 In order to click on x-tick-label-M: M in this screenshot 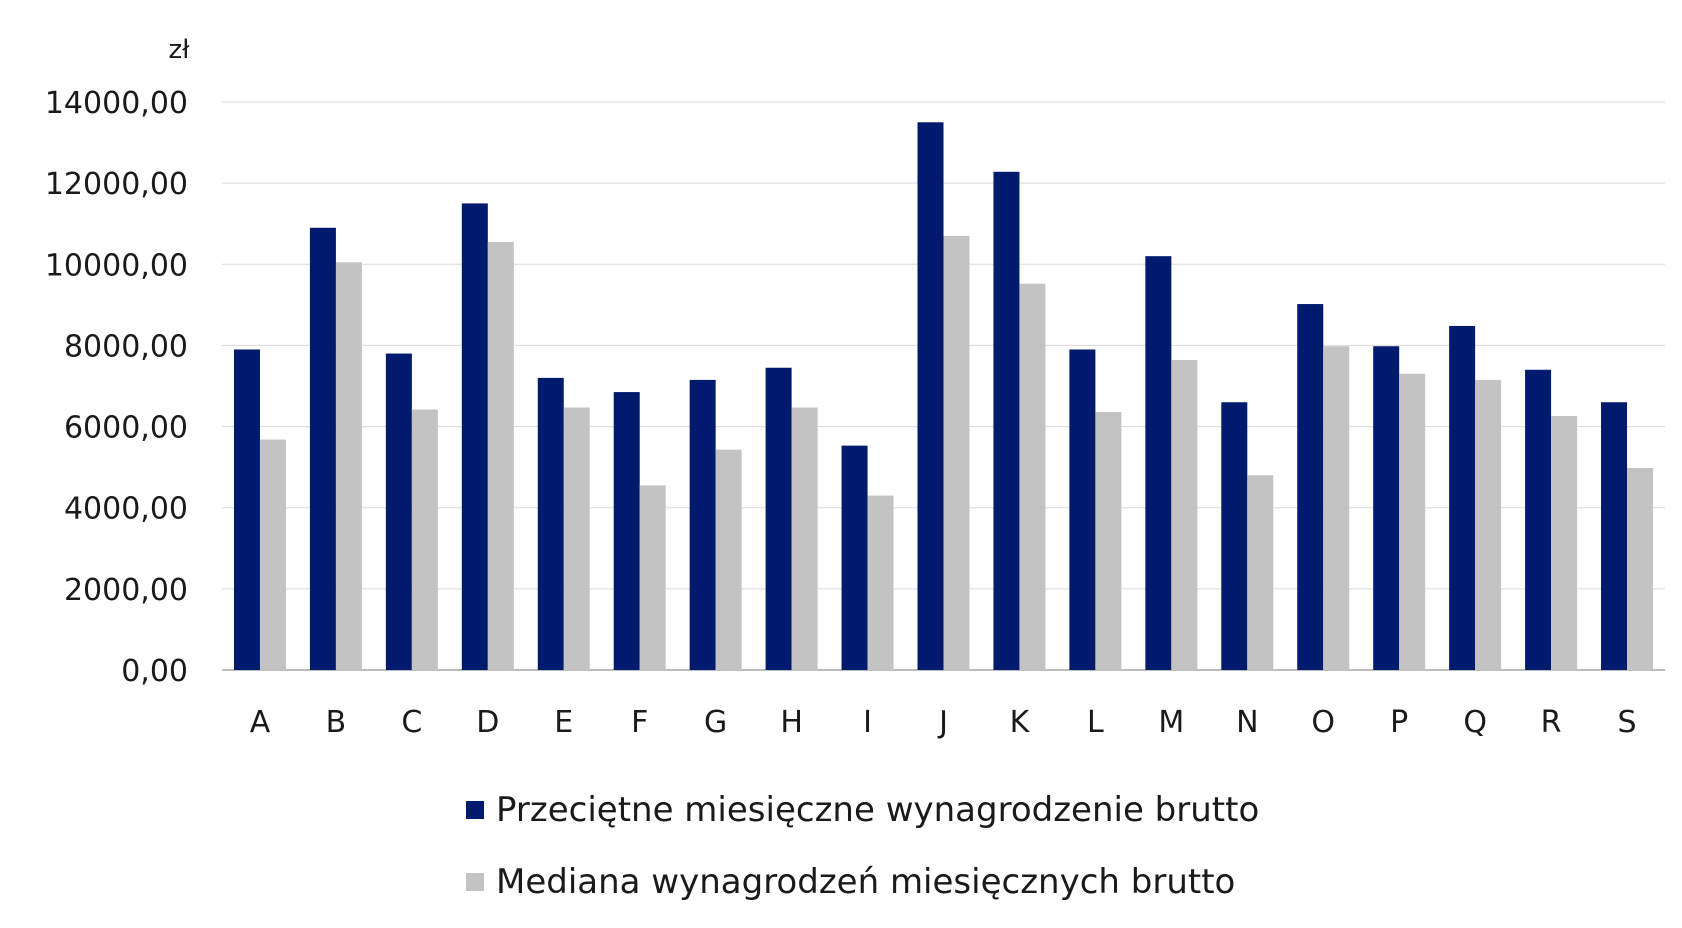, I will do `click(1171, 722)`.